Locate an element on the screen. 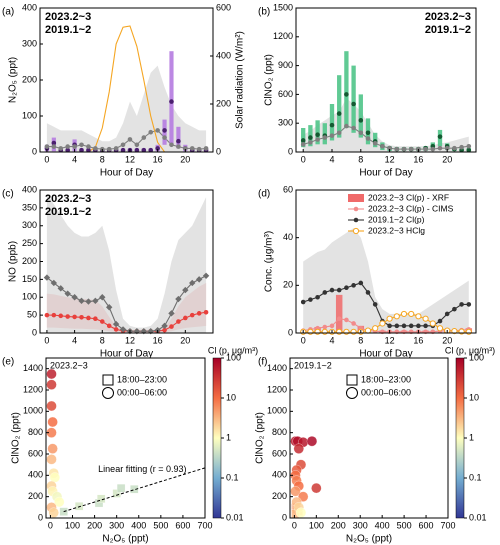  y-axis-title: NO (ppb) is located at coordinates (13, 261).